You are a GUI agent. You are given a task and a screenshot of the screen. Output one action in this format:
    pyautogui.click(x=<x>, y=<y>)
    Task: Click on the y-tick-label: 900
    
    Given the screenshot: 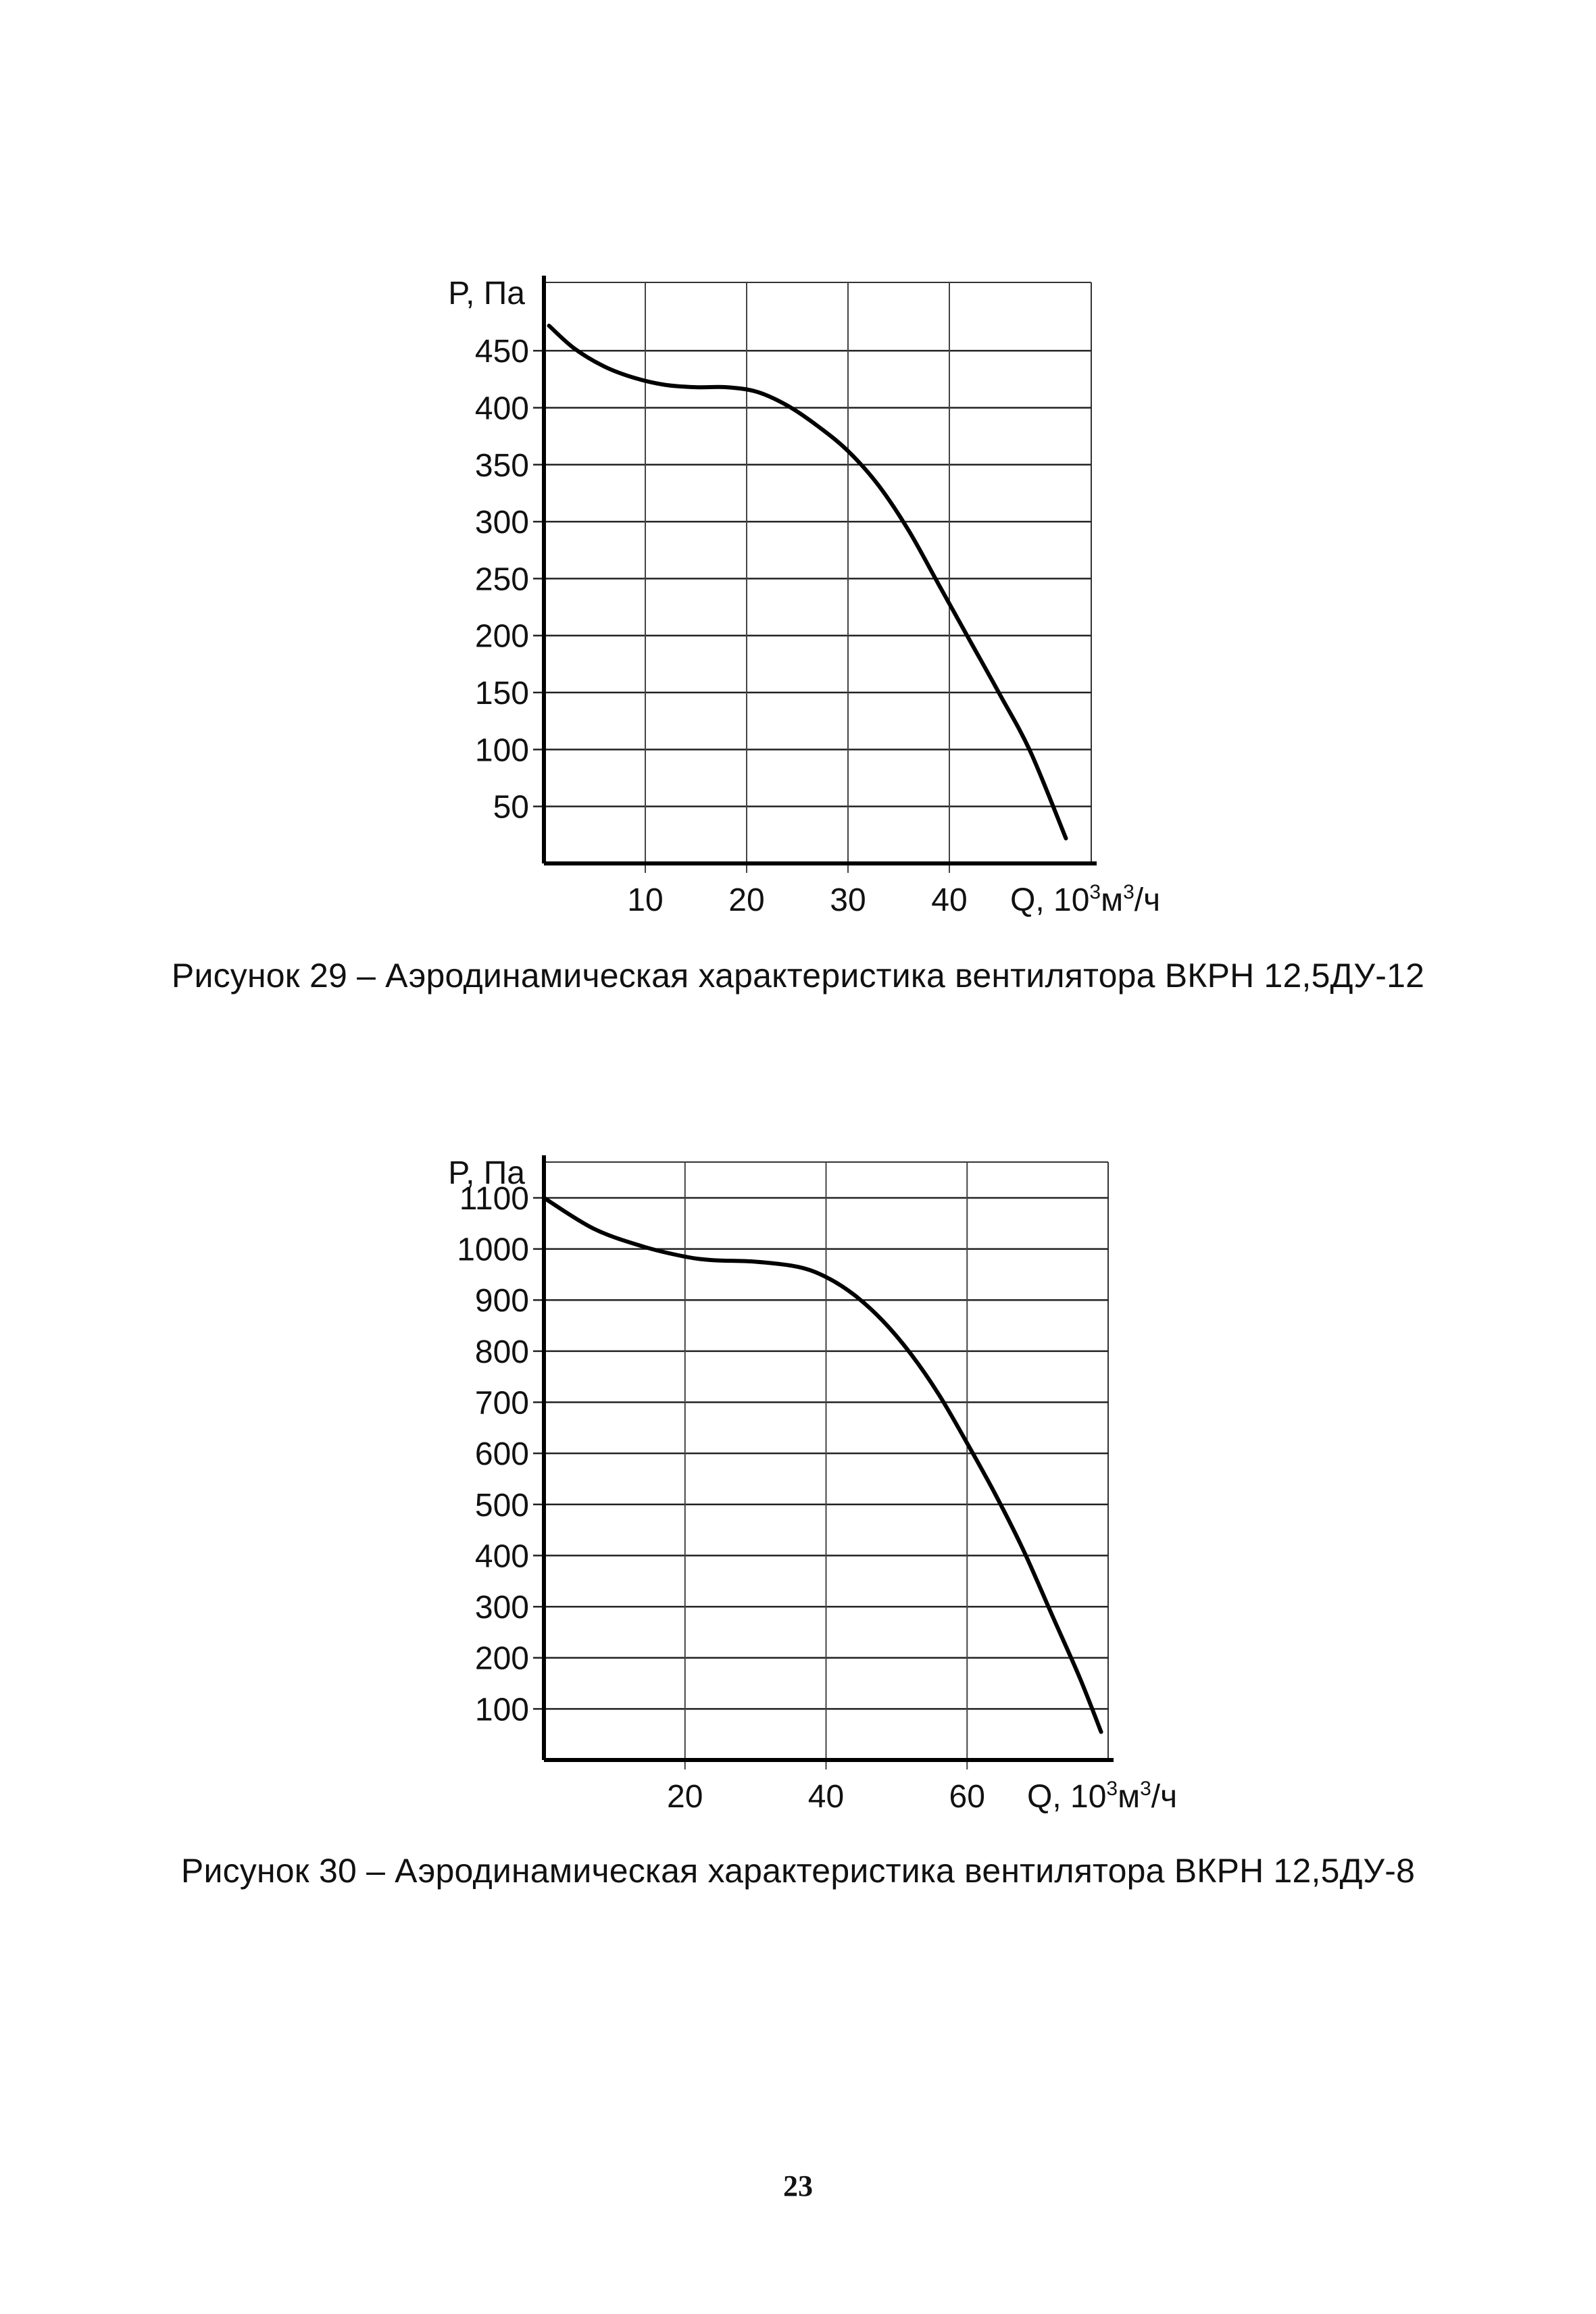 What is the action you would take?
    pyautogui.click(x=502, y=1301)
    